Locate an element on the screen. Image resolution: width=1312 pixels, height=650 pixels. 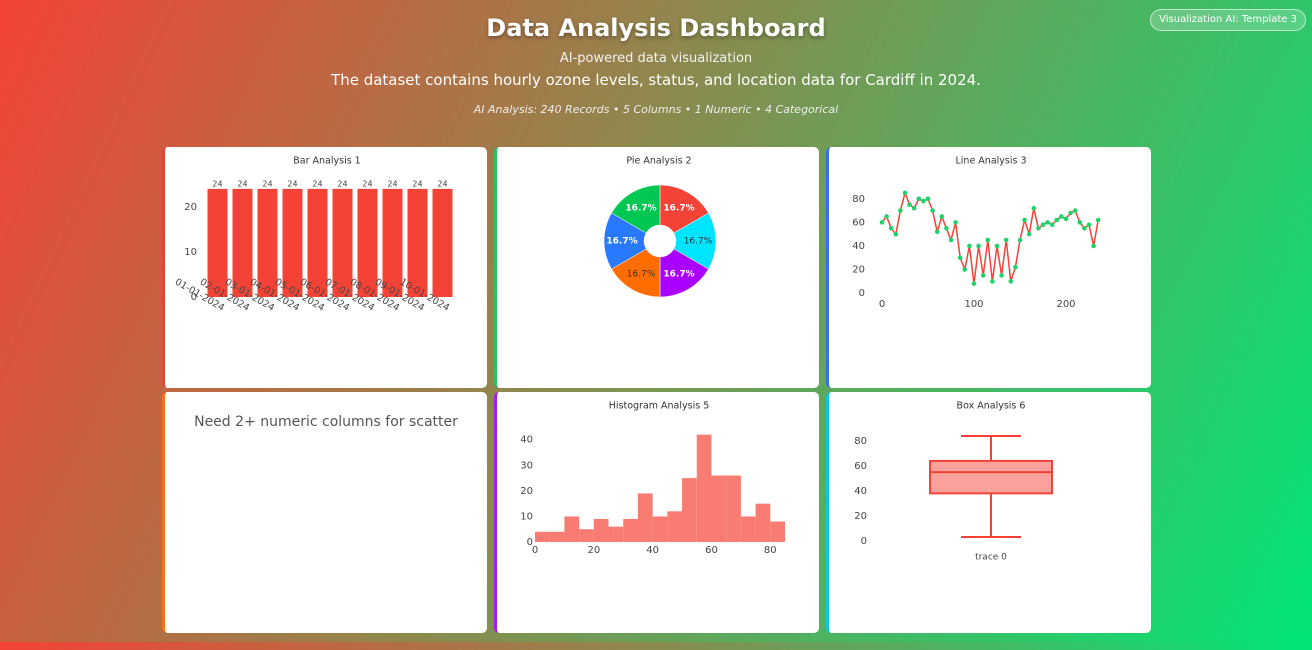
chart-card: Box Analysis 6 0 20 40 60 80 trace 0 is located at coordinates (988, 512).